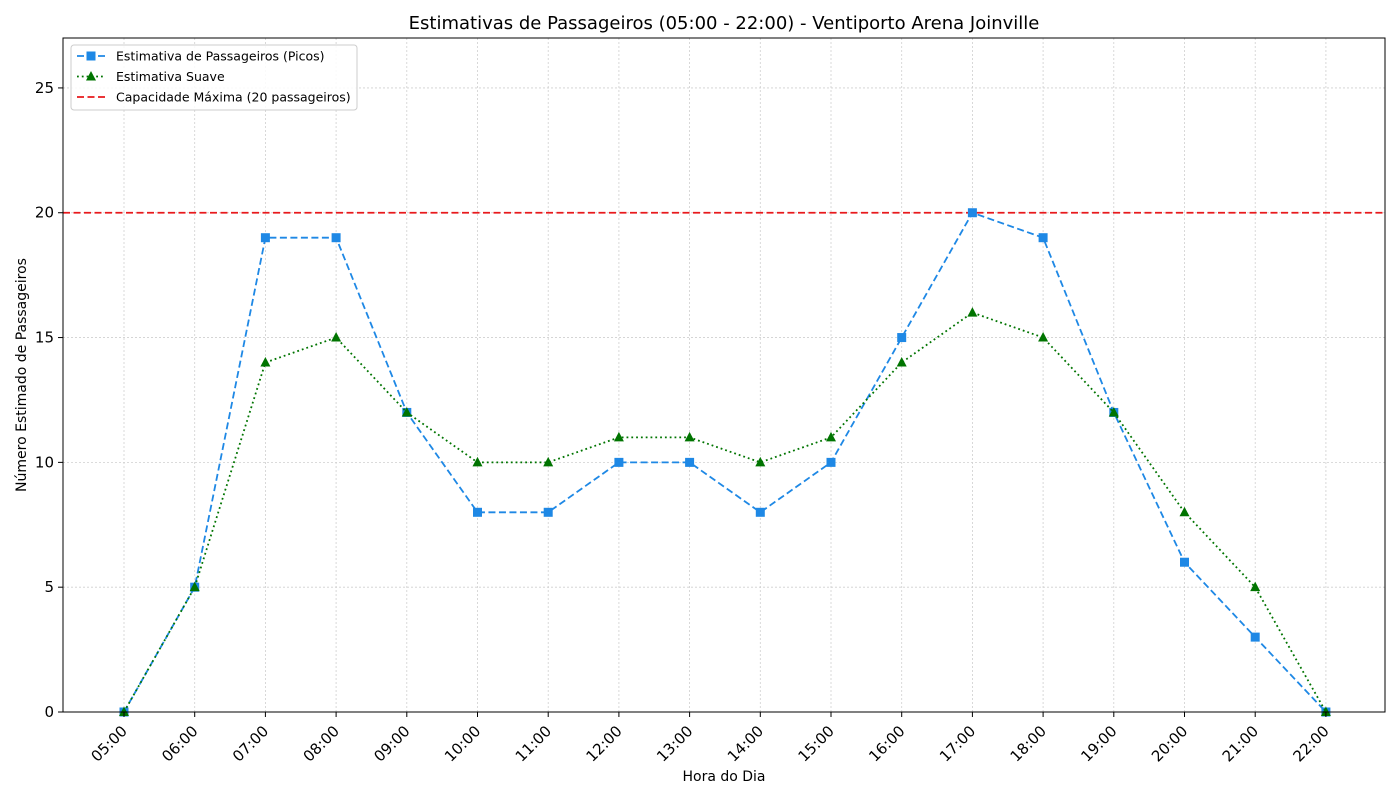 The image size is (1400, 800). Describe the element at coordinates (220, 56) in the screenshot. I see `legend-label-1: Estimativa de Passageiros (Picos)` at that location.